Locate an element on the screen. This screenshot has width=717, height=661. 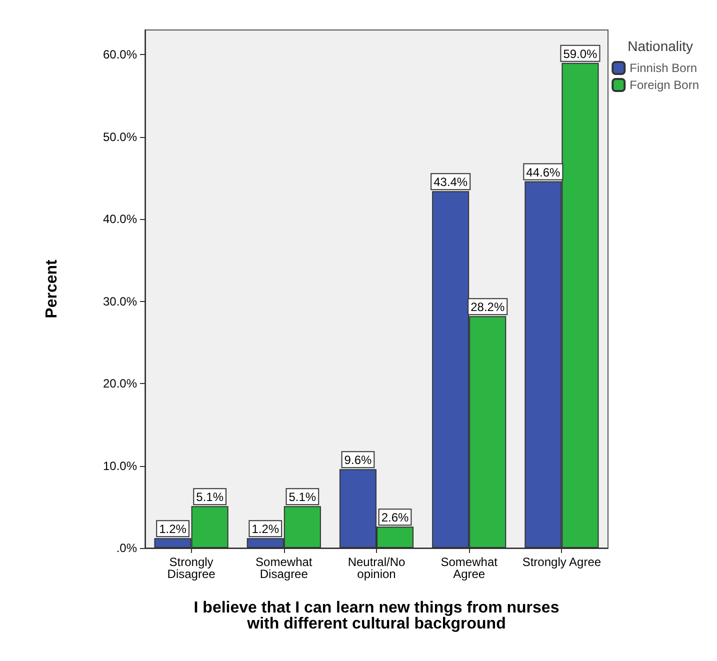
y-tick-label: 30.0% is located at coordinates (120, 301).